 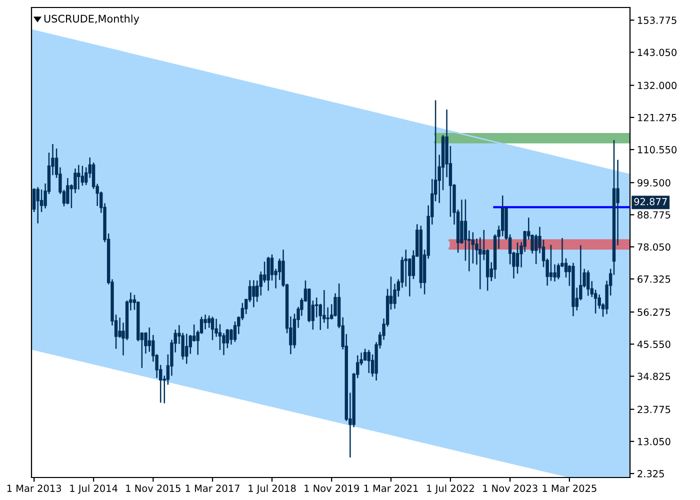 I want to click on y-tick-label: 153.775, so click(x=657, y=20).